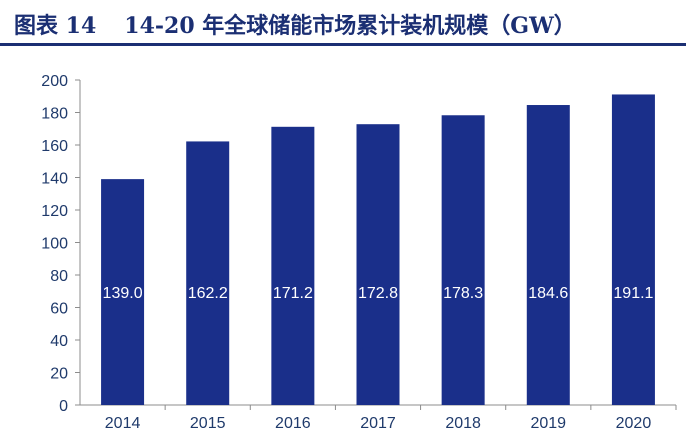 This screenshot has width=686, height=432. What do you see at coordinates (55, 26) in the screenshot?
I see `figure-label: 图表 14` at bounding box center [55, 26].